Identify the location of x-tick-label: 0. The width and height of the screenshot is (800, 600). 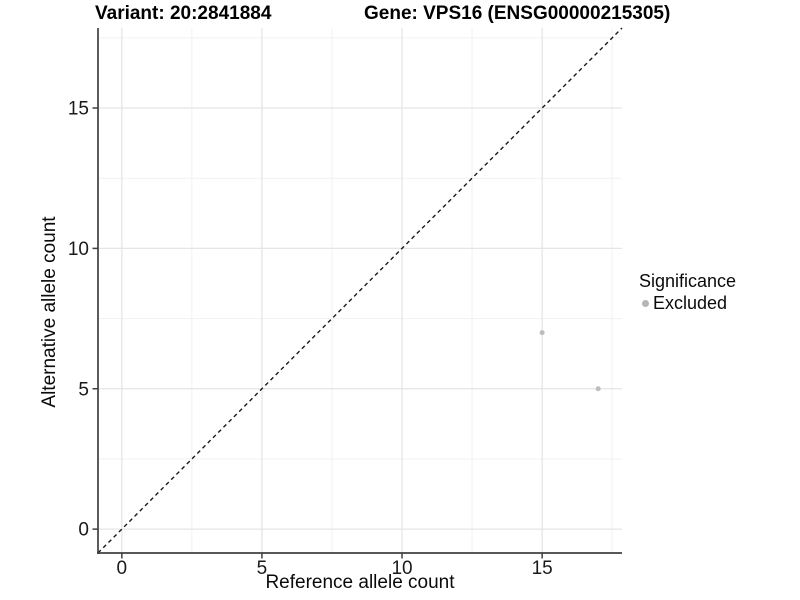
(122, 568).